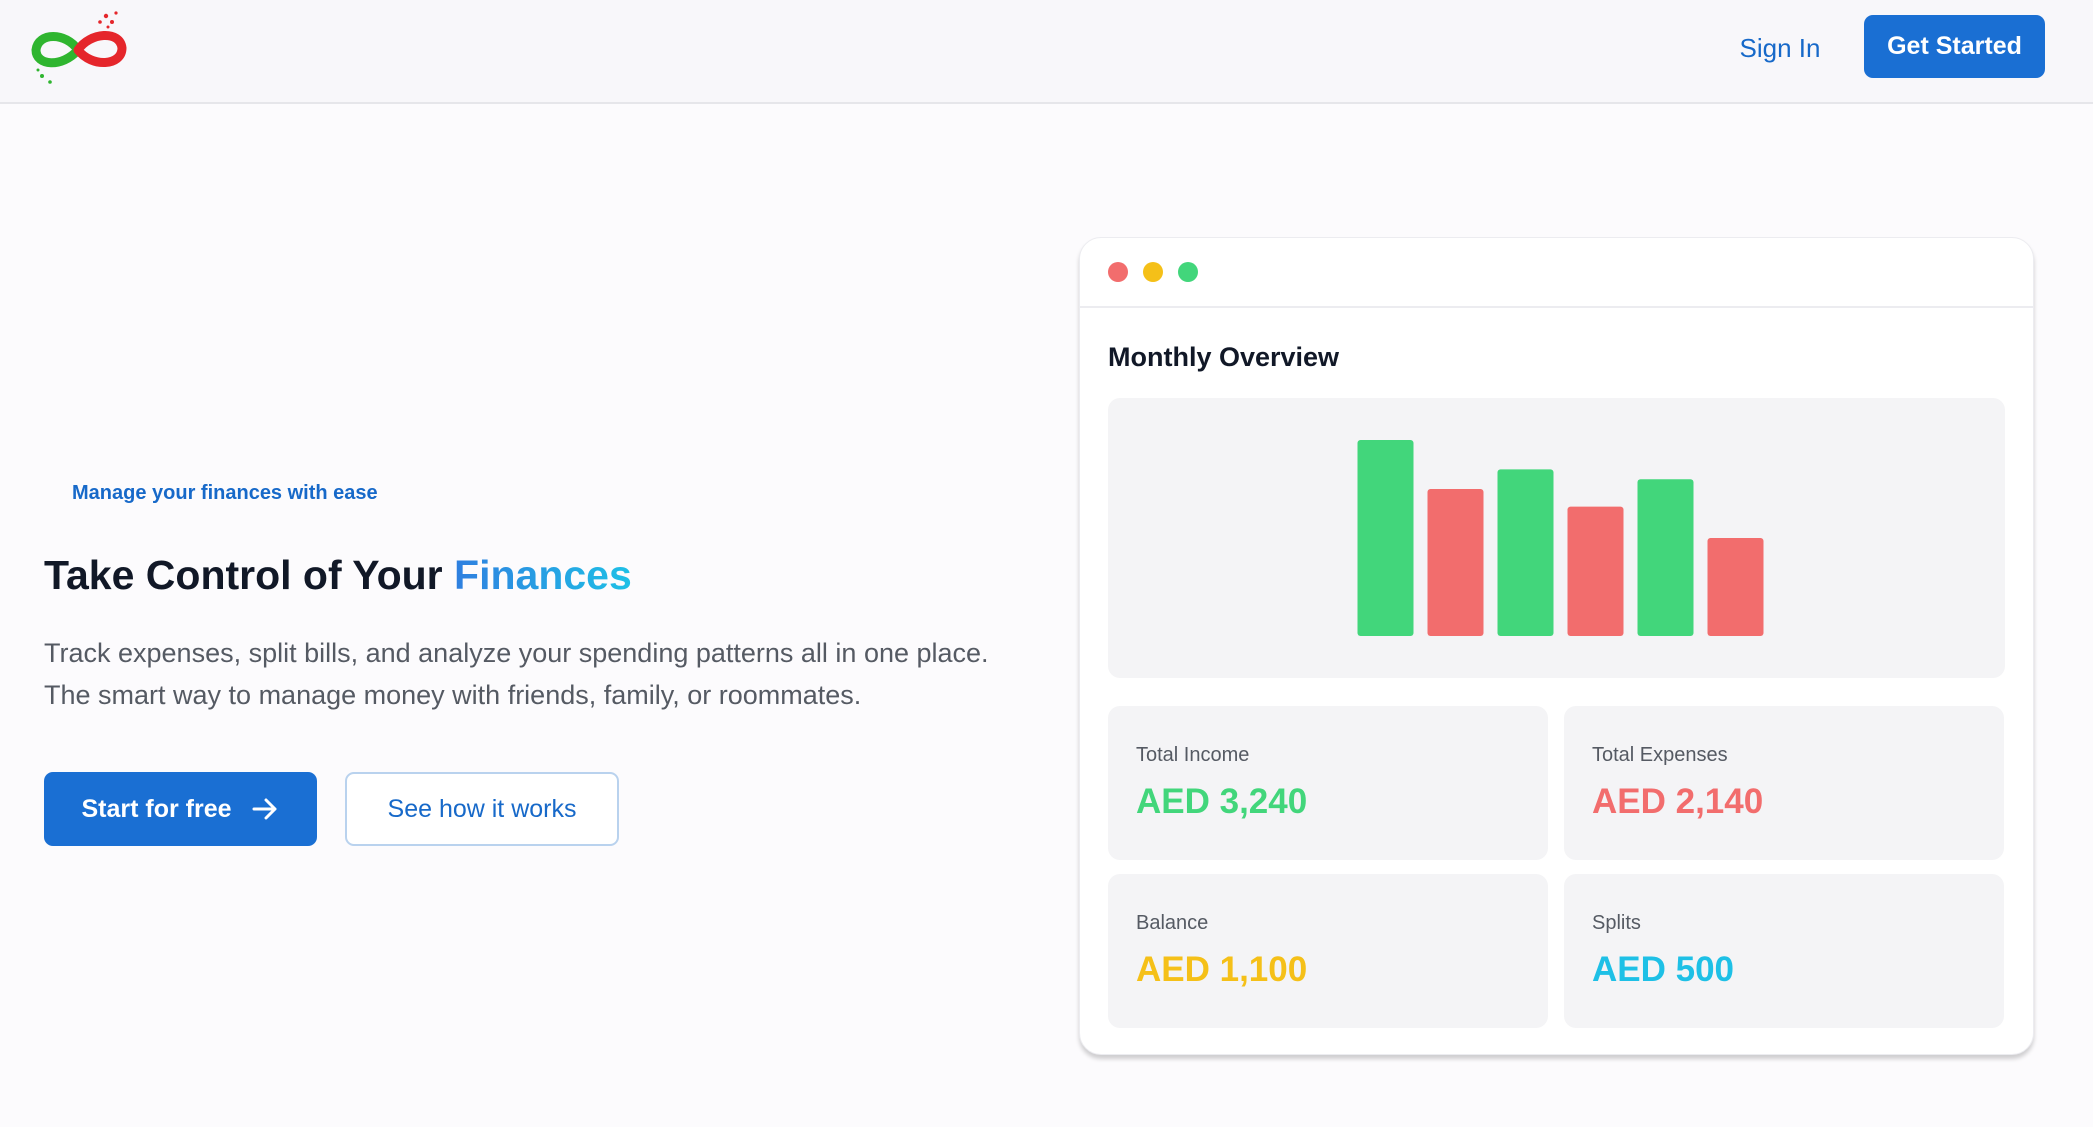  Describe the element at coordinates (1556, 273) in the screenshot. I see `window-titlebar` at that location.